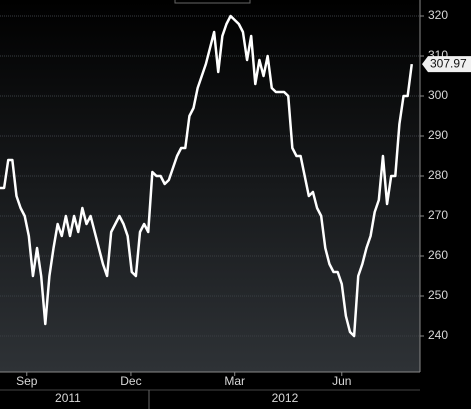 The height and width of the screenshot is (409, 471). What do you see at coordinates (130, 381) in the screenshot?
I see `x-tick-label: Dec` at bounding box center [130, 381].